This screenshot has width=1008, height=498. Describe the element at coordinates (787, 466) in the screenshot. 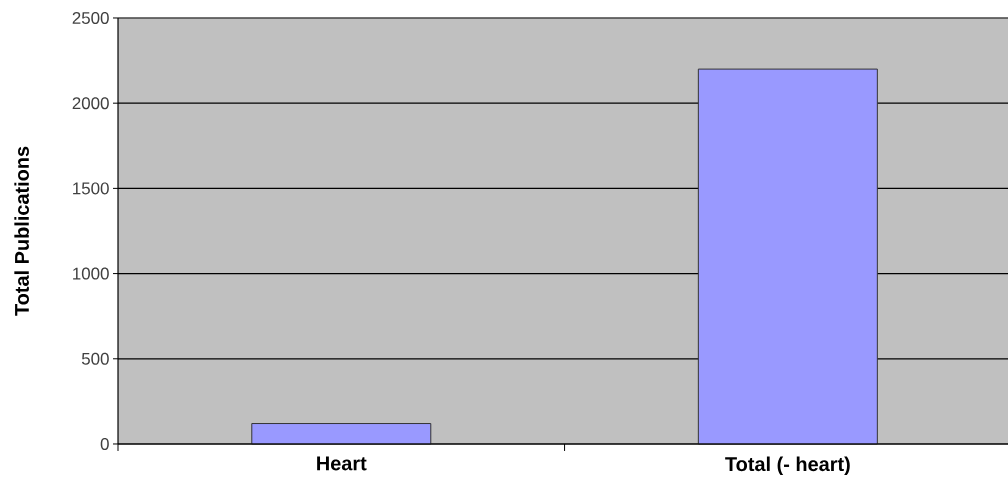

I see `x-tick-label: Total (- heart)` at that location.